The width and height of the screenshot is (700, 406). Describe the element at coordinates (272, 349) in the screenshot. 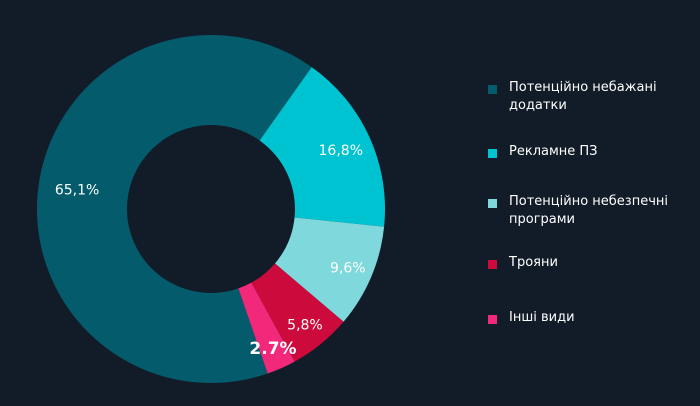

I see `slice-value-label-5: 2.7%` at that location.